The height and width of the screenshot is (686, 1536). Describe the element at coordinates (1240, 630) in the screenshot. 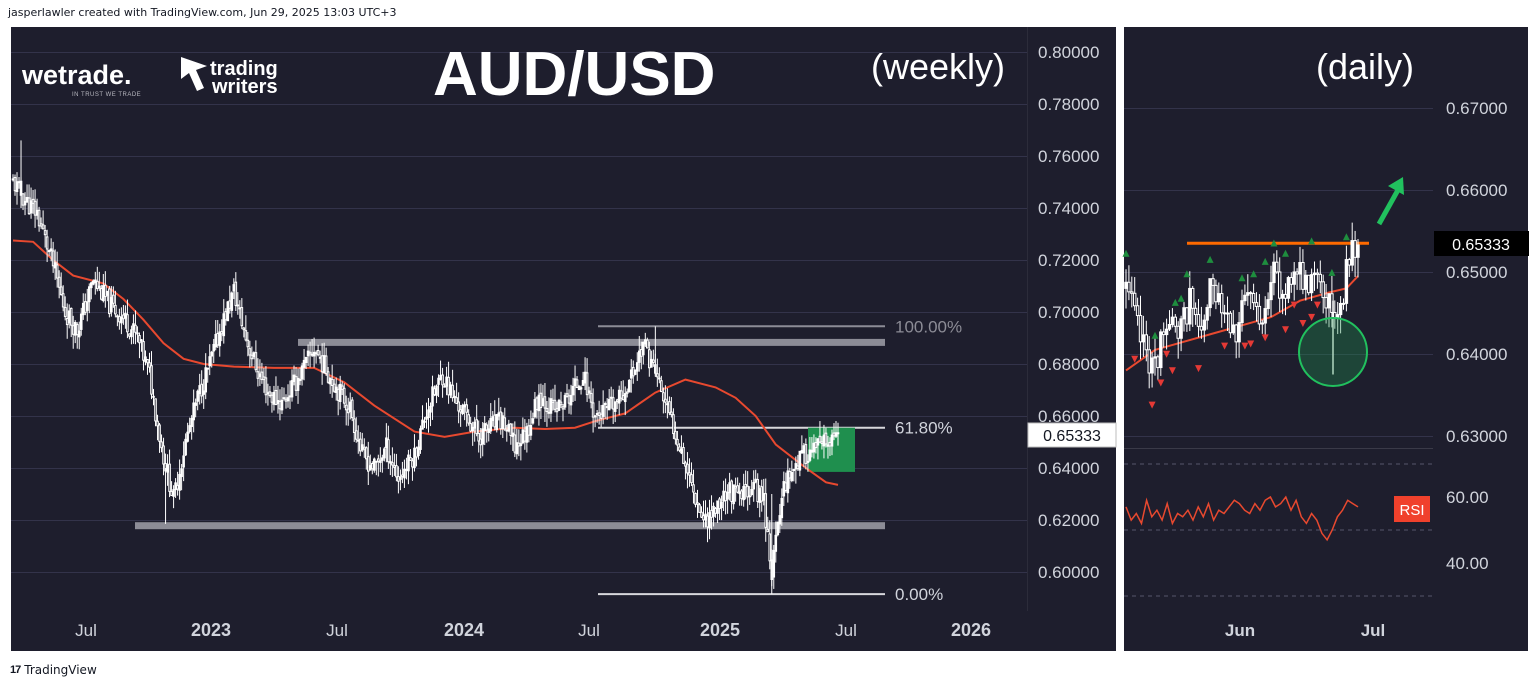

I see `daily-x-tick-label: Jun` at that location.